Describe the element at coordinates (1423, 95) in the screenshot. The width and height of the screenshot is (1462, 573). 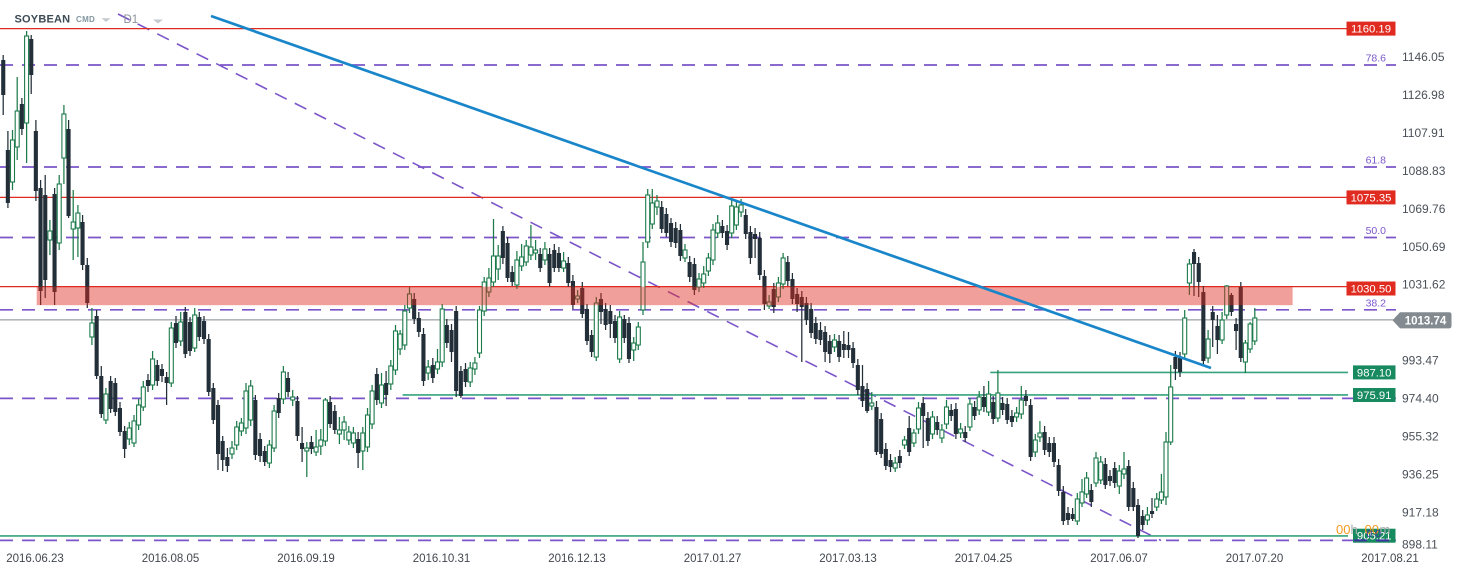
I see `svg-text: 1126.98` at that location.